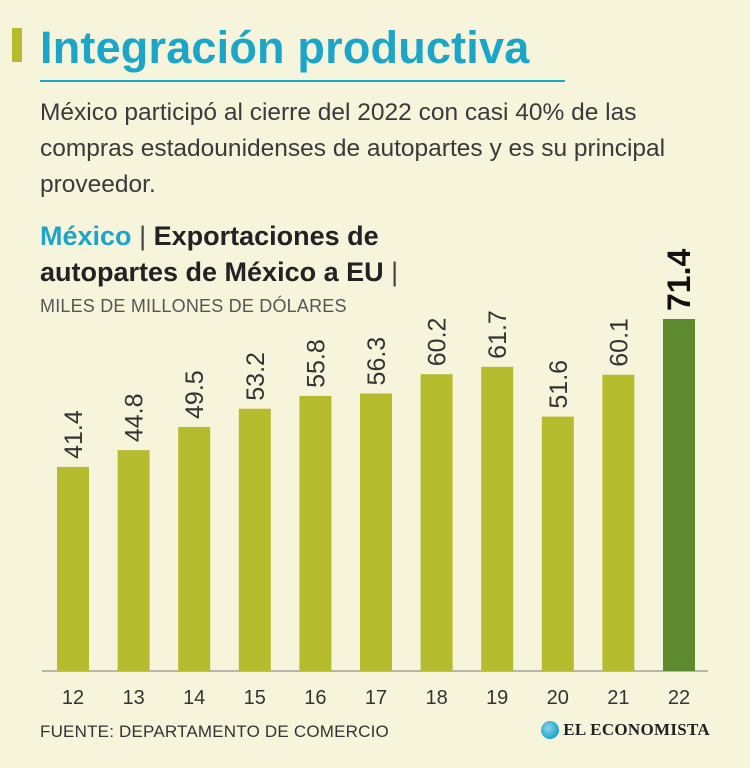  I want to click on data-label-17: 56.3, so click(377, 361).